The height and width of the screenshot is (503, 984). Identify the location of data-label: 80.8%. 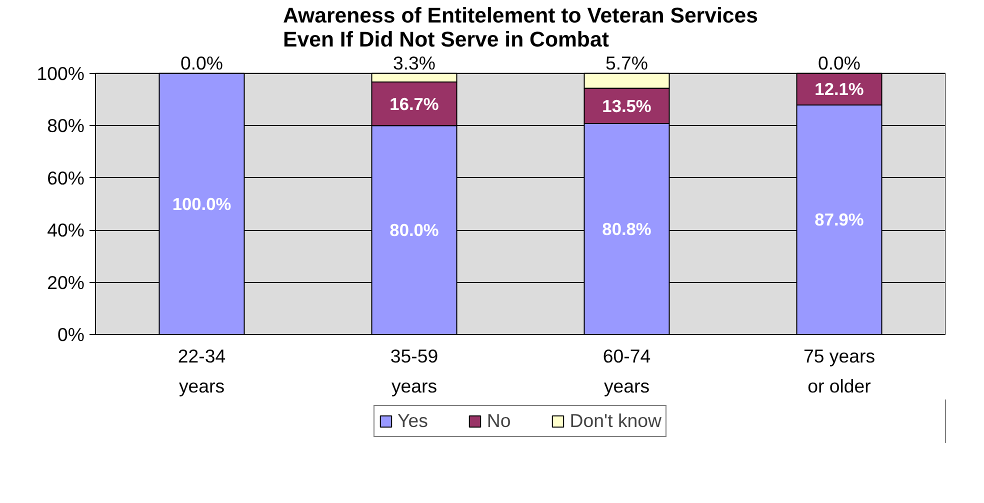
(627, 229).